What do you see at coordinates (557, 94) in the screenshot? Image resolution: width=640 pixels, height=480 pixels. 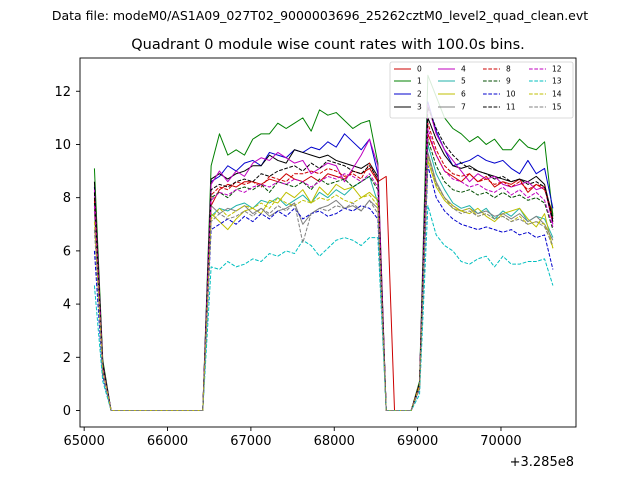 I see `legend-label-14: 14` at bounding box center [557, 94].